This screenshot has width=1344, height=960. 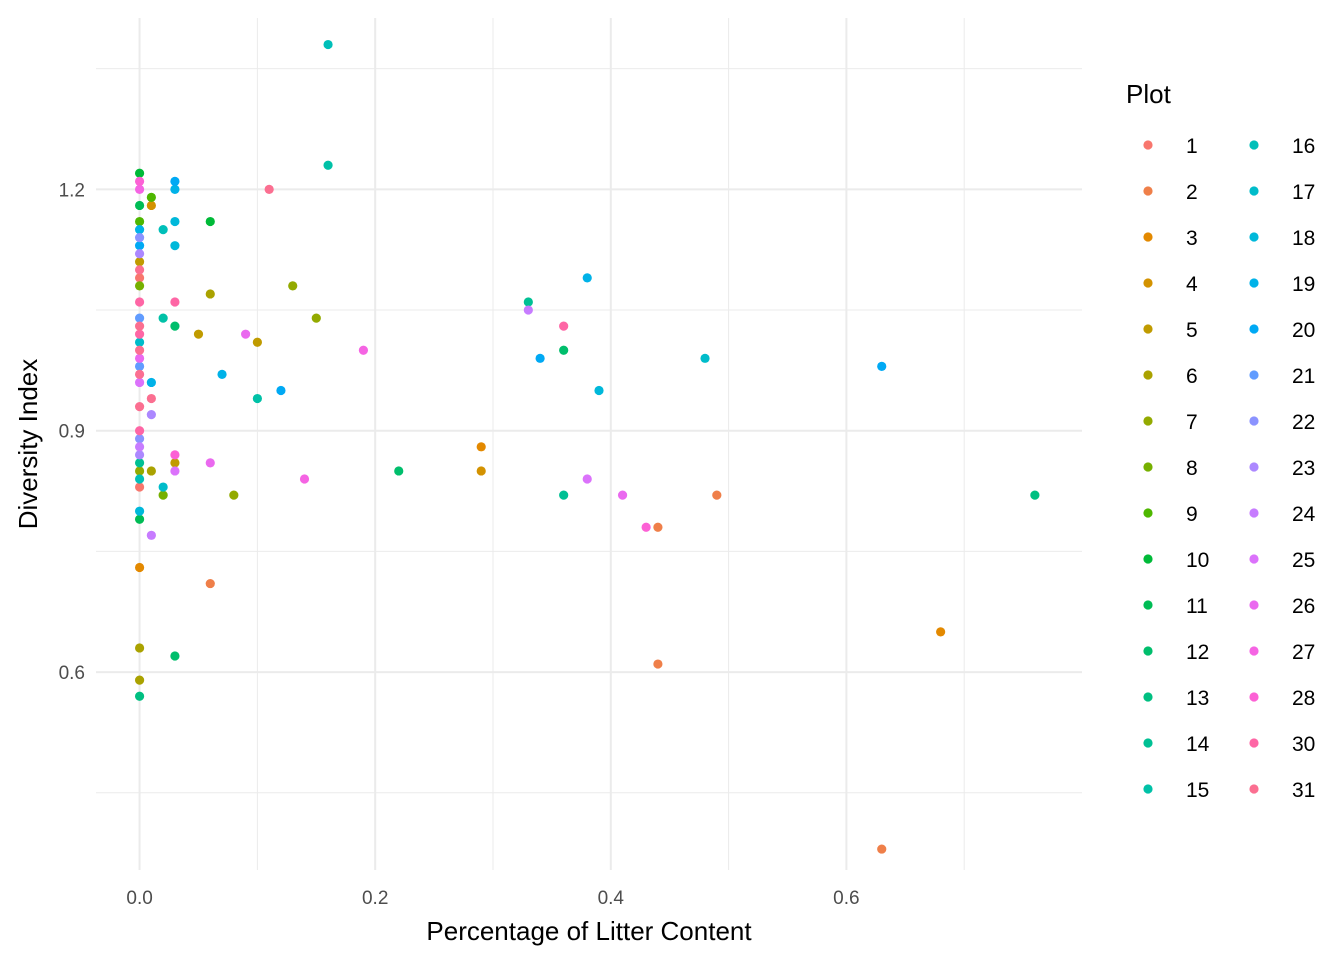 I want to click on legend-label-20: 20, so click(x=1303, y=330).